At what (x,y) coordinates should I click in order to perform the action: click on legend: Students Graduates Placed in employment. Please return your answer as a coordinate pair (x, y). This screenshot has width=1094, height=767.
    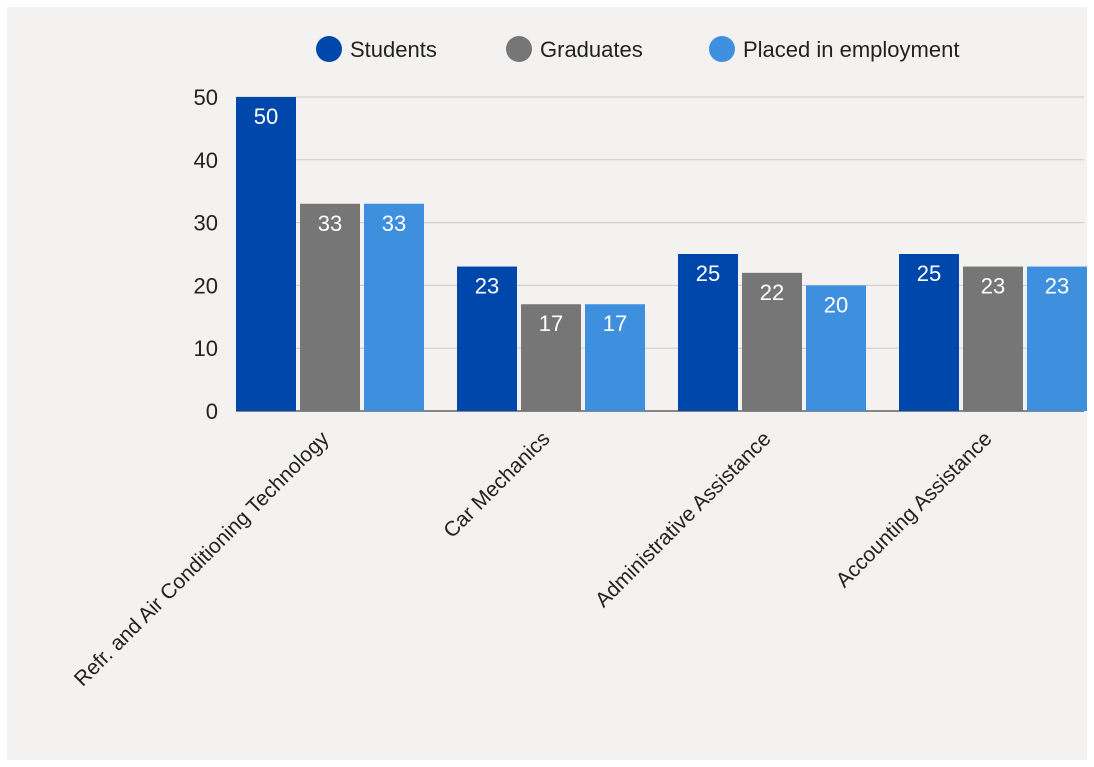
    Looking at the image, I should click on (637, 49).